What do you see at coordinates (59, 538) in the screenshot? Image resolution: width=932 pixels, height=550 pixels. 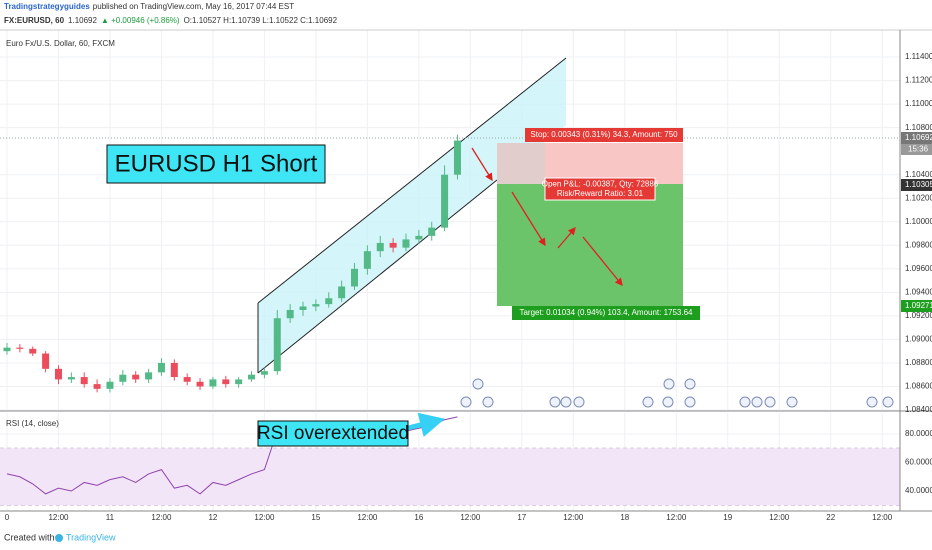 I see `brand-logo` at bounding box center [59, 538].